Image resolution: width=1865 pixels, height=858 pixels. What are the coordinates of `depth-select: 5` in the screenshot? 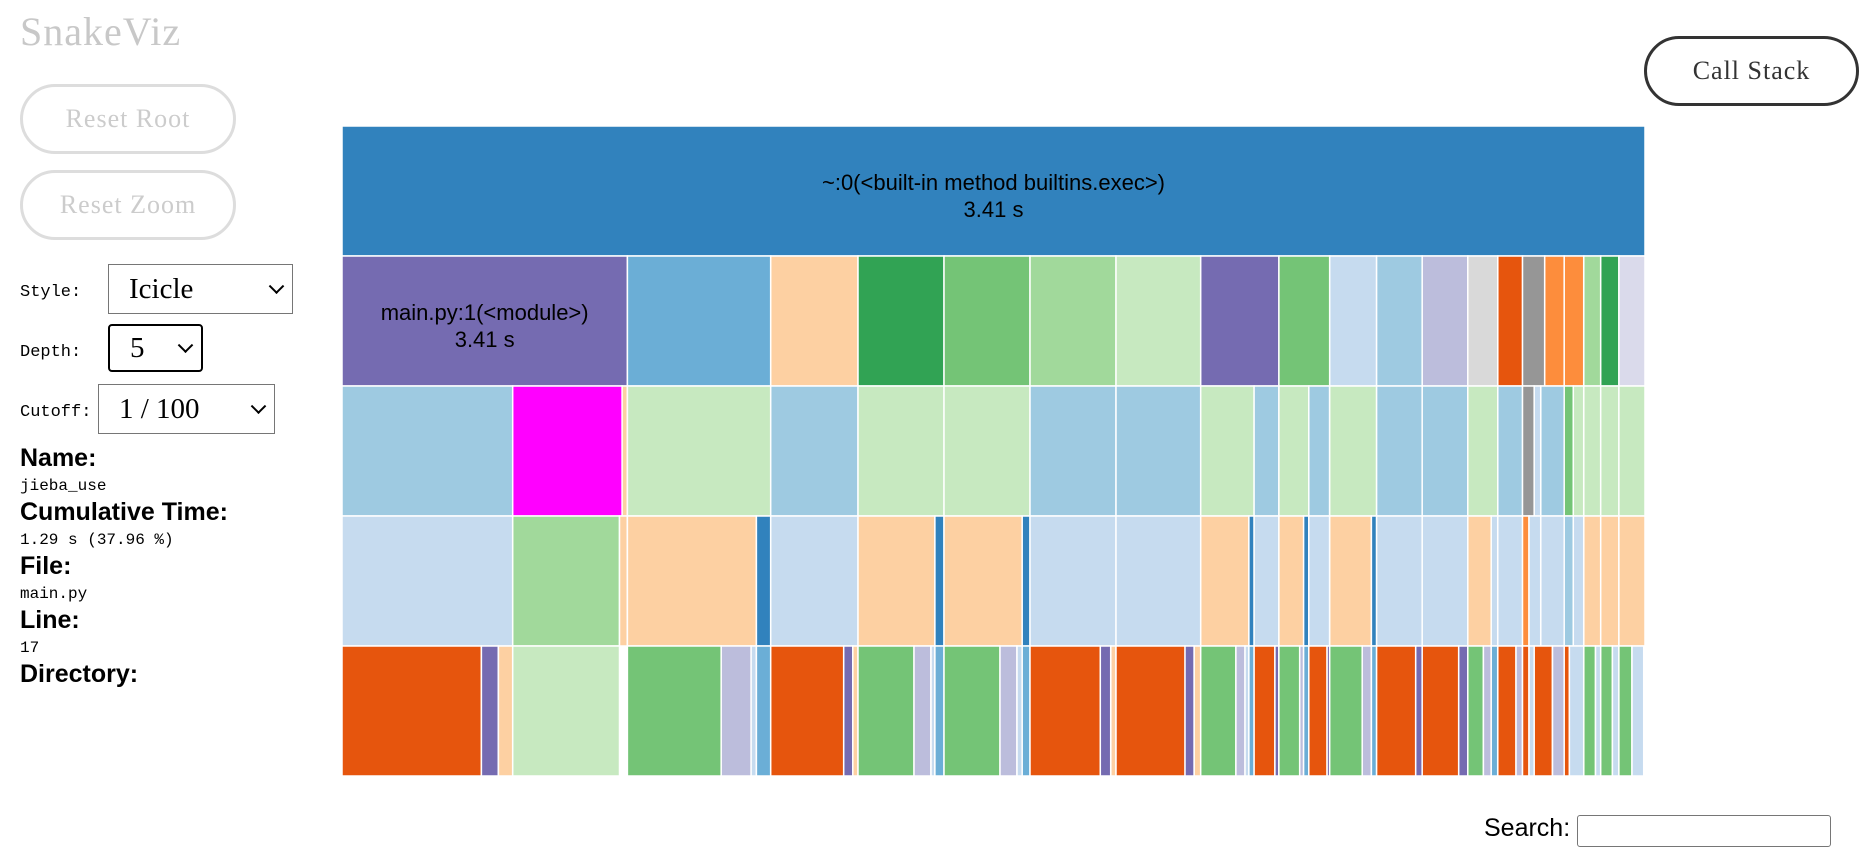 It's located at (155, 348).